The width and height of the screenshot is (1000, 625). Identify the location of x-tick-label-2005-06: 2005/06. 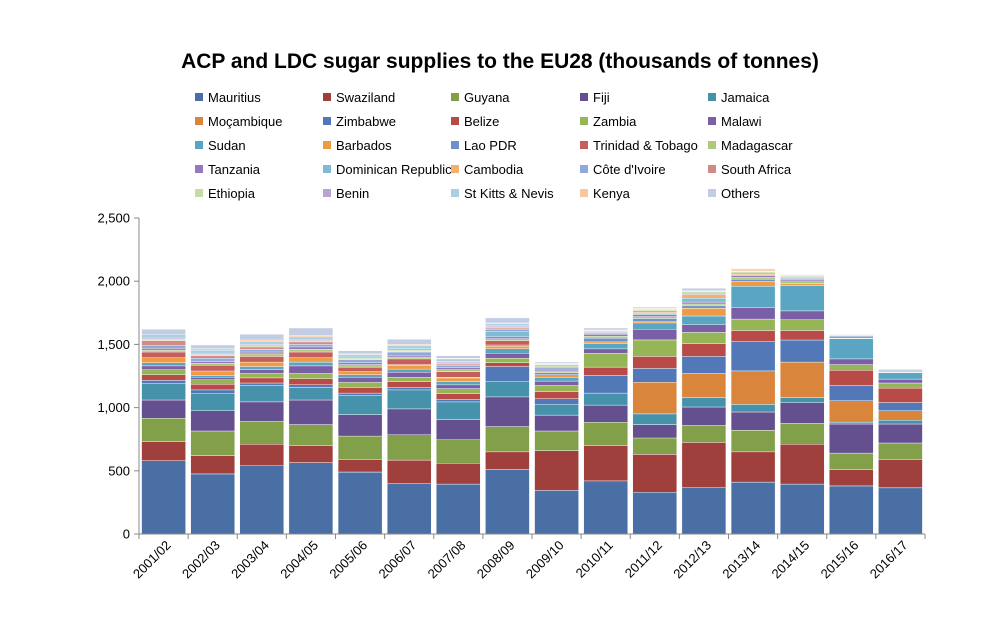
(348, 560).